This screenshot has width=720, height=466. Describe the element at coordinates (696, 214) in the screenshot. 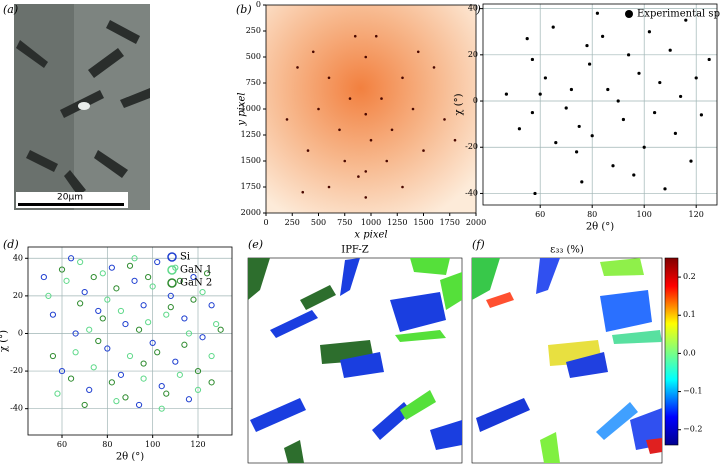

I see `x-tick-label: 120` at that location.